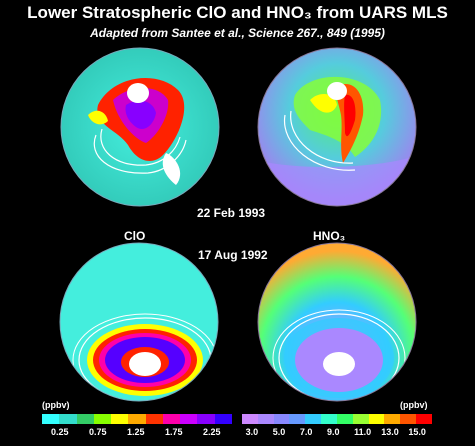 Image resolution: width=475 pixels, height=446 pixels. I want to click on globe-hno3-feb-1993, so click(337, 127).